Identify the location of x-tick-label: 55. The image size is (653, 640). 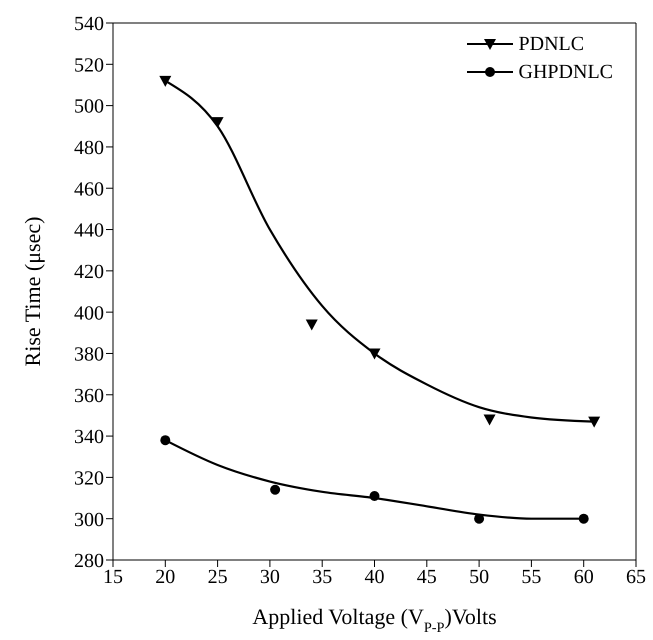
(531, 577).